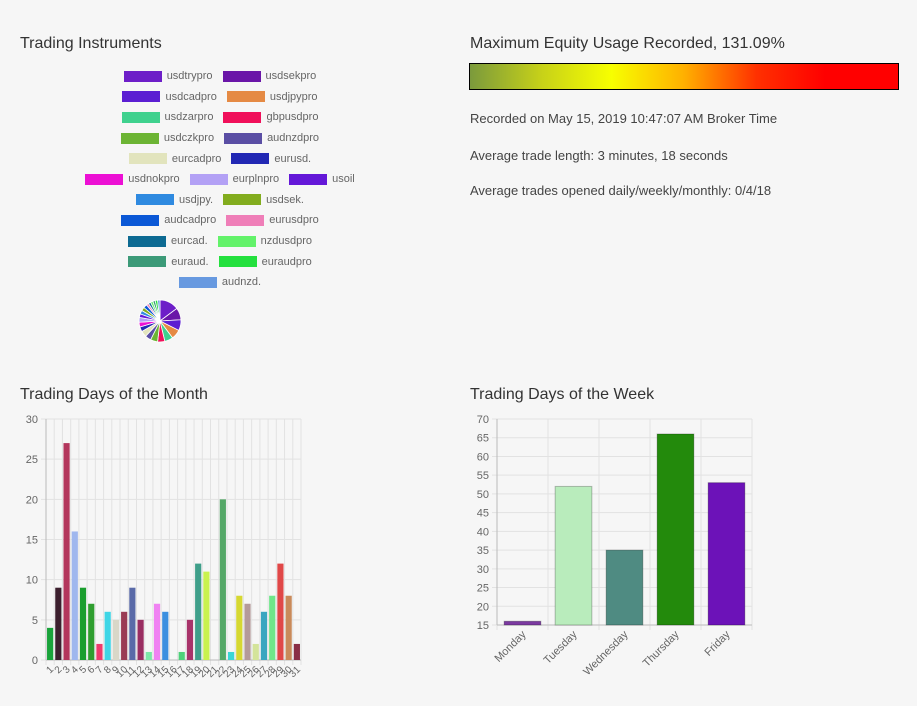 This screenshot has height=706, width=917. I want to click on pie-slice, so click(159, 310).